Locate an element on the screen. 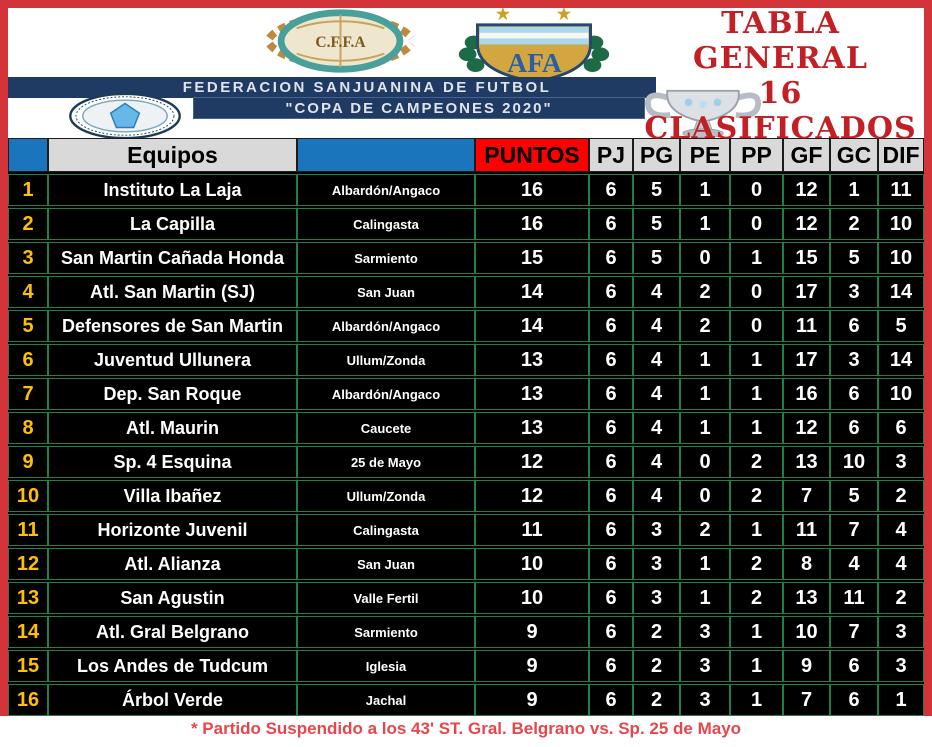  stat-gf: 10 is located at coordinates (806, 632).